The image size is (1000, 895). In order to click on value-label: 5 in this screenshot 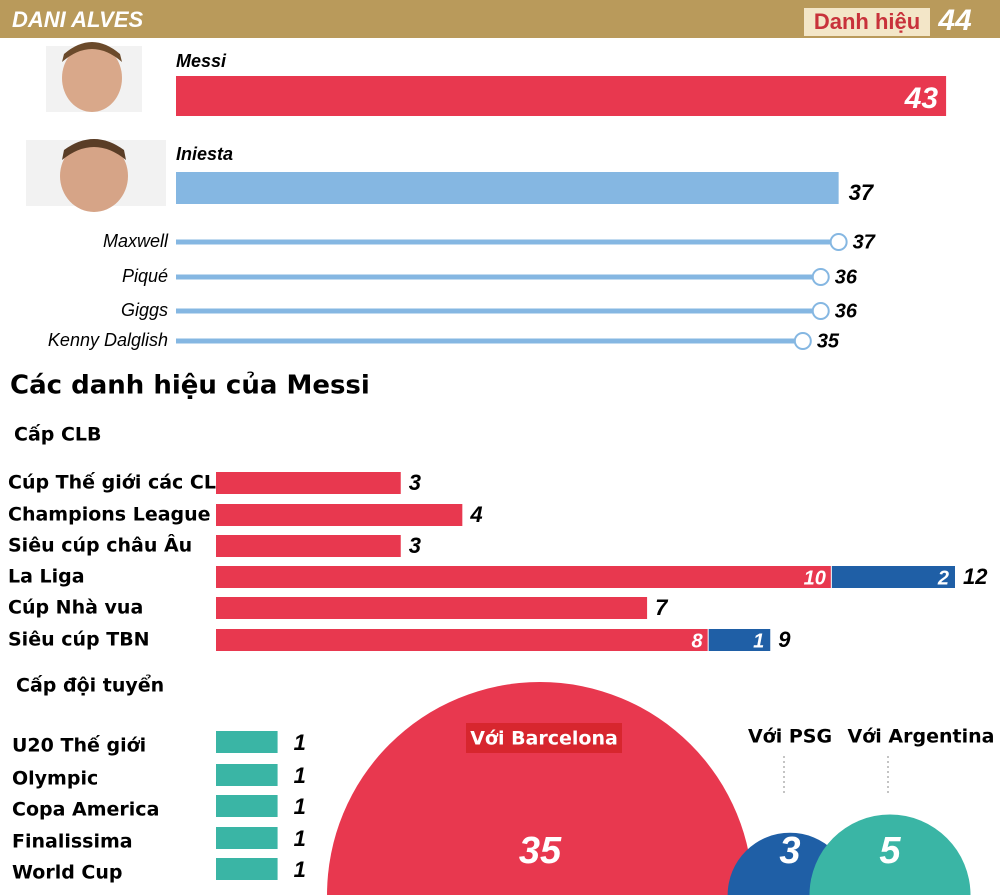, I will do `click(890, 851)`.